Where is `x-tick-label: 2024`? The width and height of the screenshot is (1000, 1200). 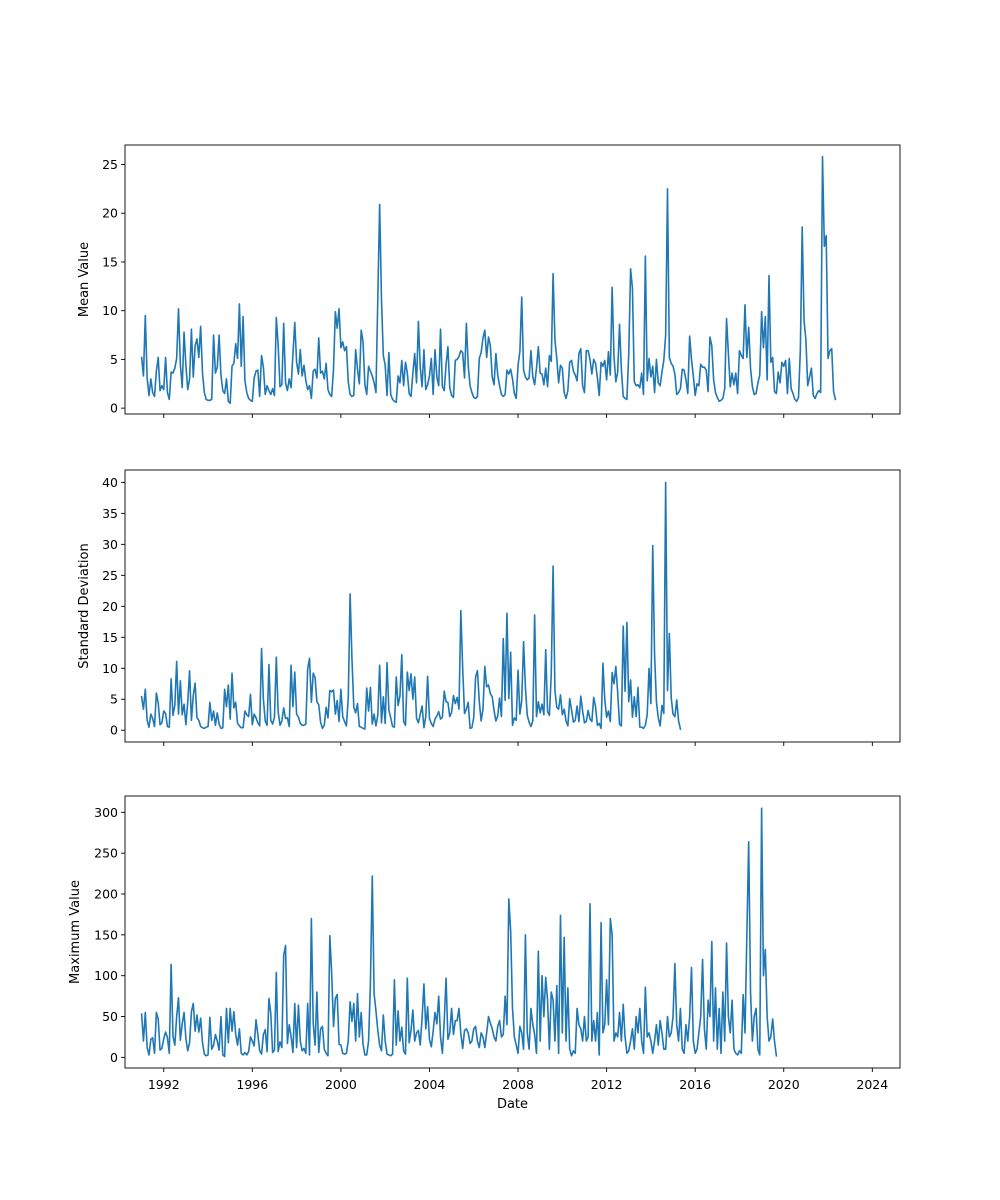 x-tick-label: 2024 is located at coordinates (872, 1084).